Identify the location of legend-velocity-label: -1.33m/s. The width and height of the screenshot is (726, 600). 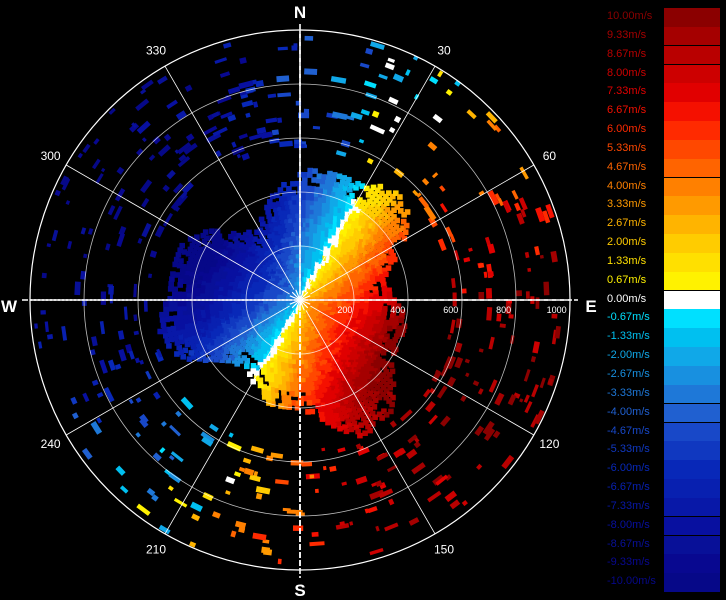
(628, 336).